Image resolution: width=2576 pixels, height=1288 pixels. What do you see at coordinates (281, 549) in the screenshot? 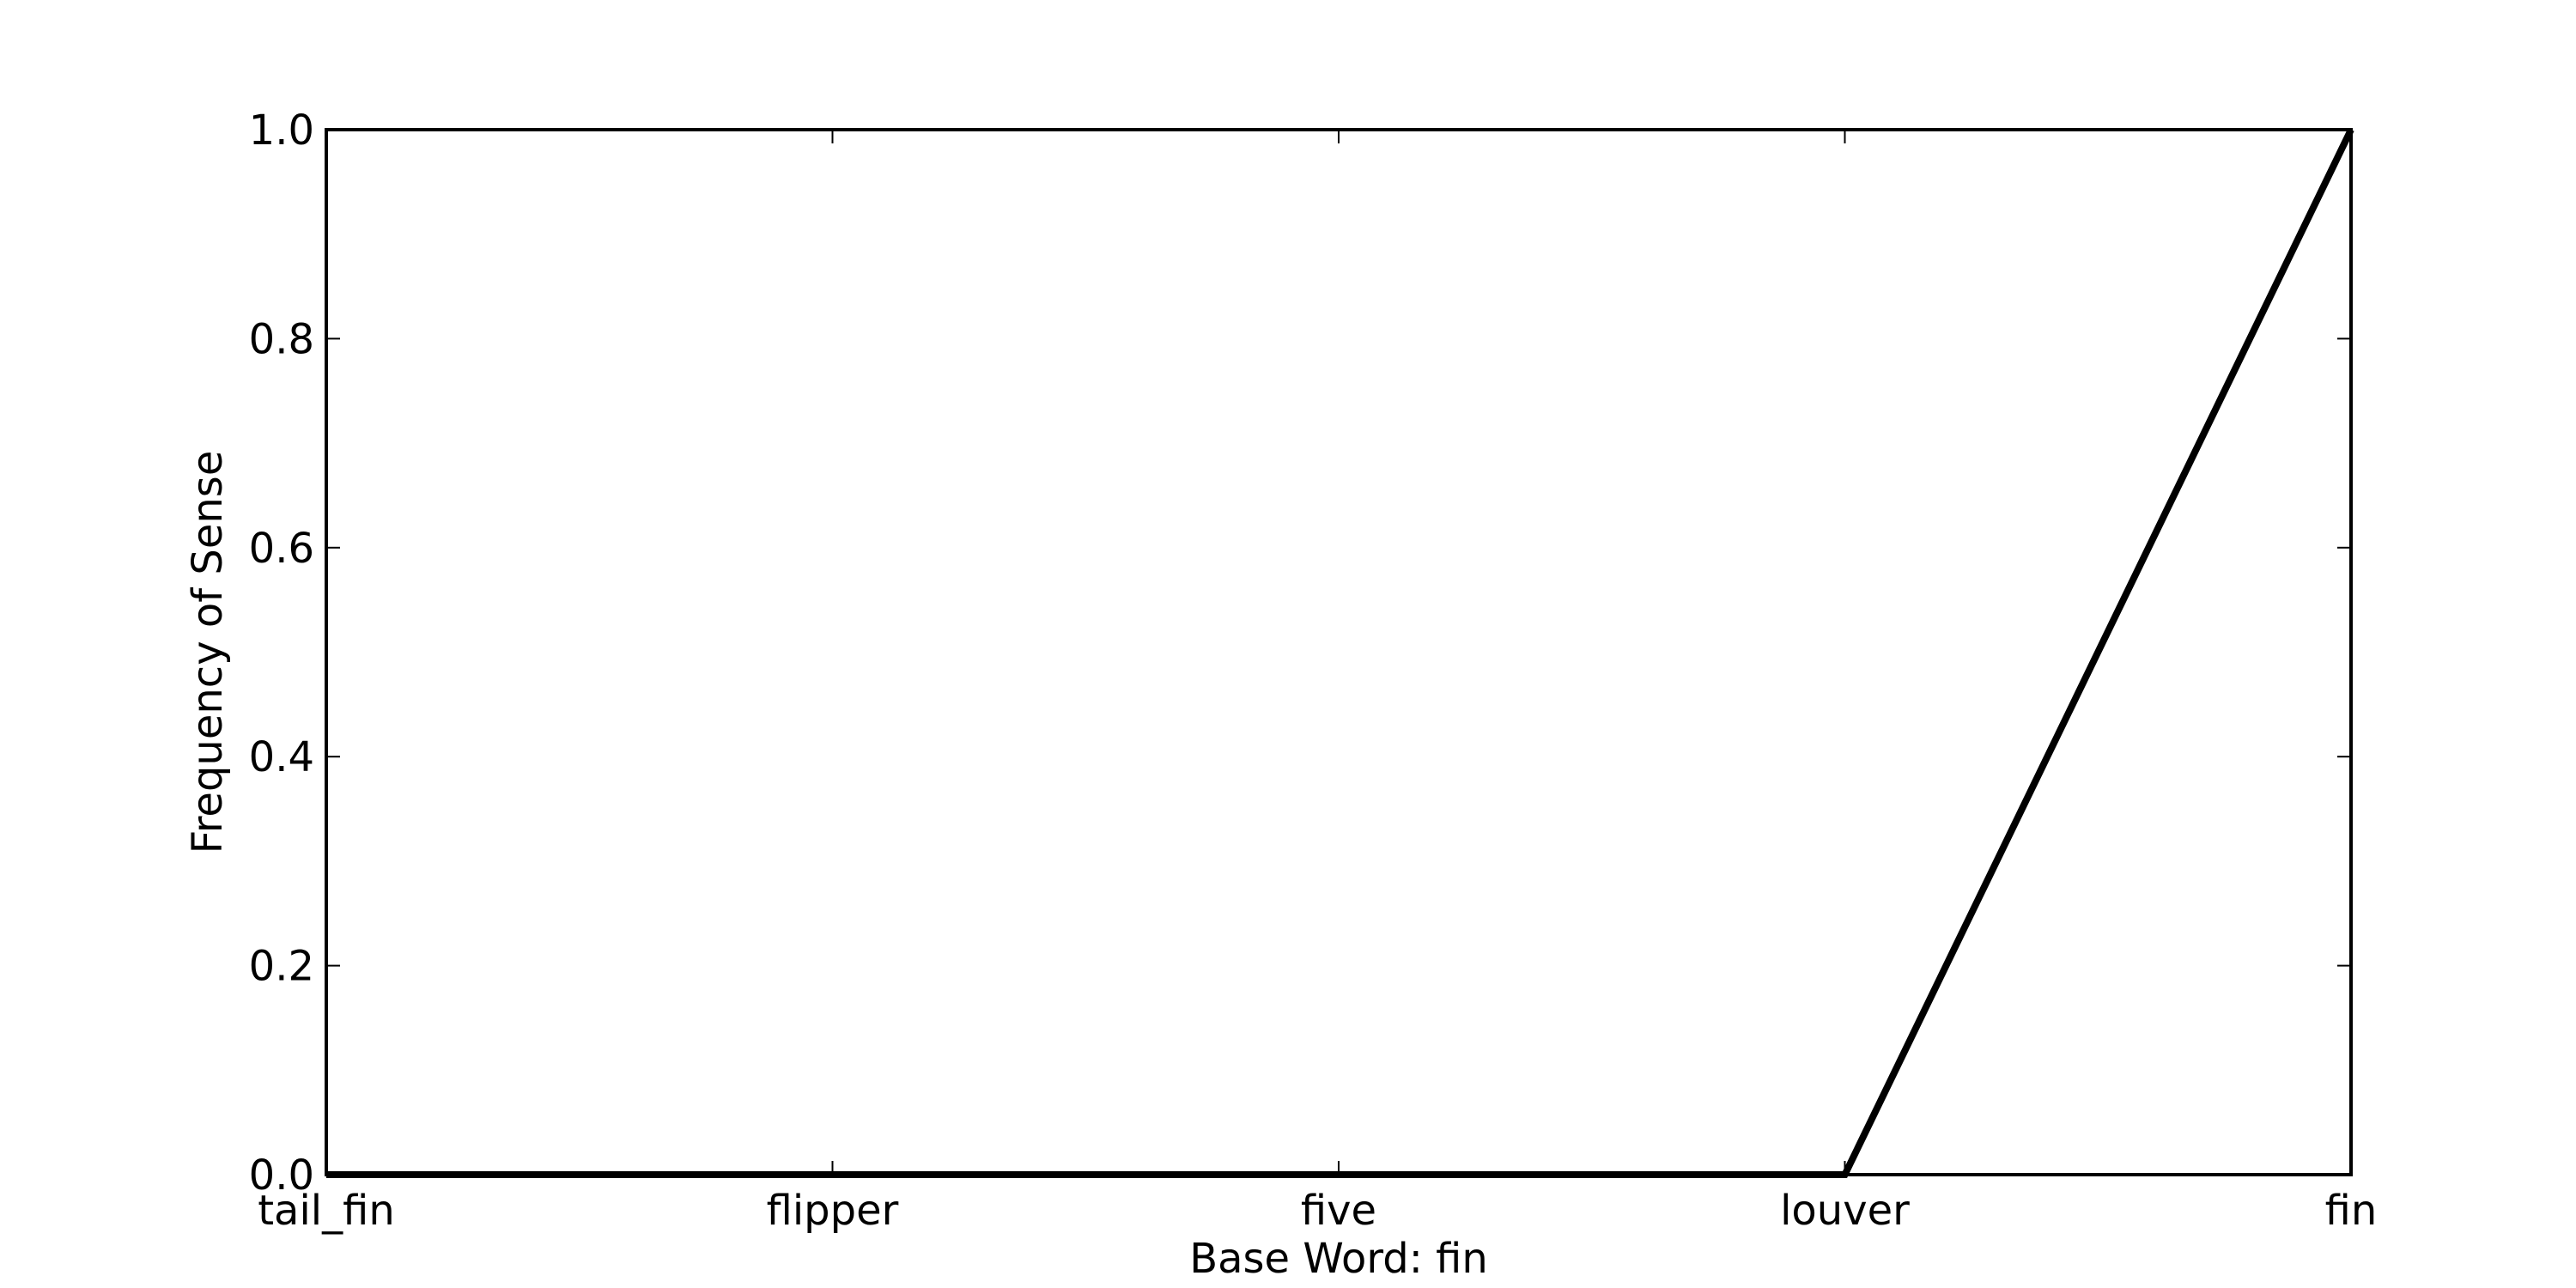
I see `y-tick-label: 0.6` at bounding box center [281, 549].